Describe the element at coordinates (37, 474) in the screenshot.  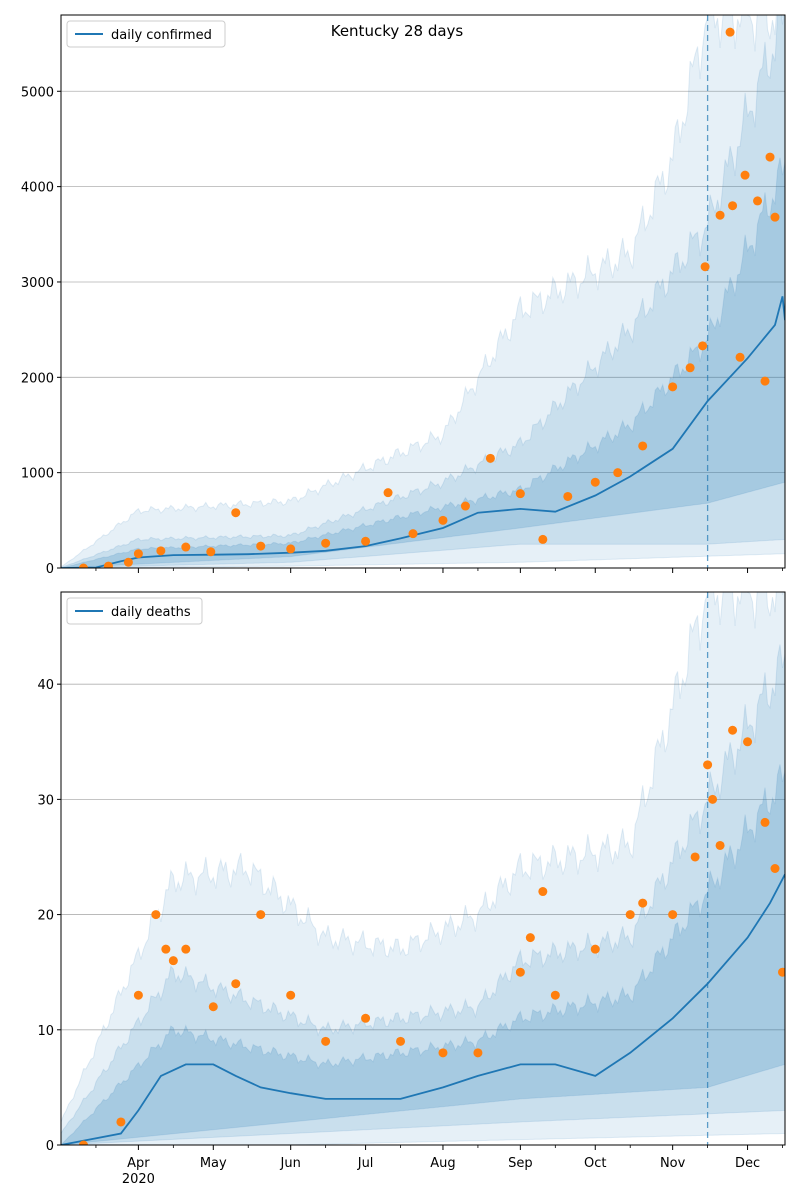
I see `y-tick-label: 1000` at that location.